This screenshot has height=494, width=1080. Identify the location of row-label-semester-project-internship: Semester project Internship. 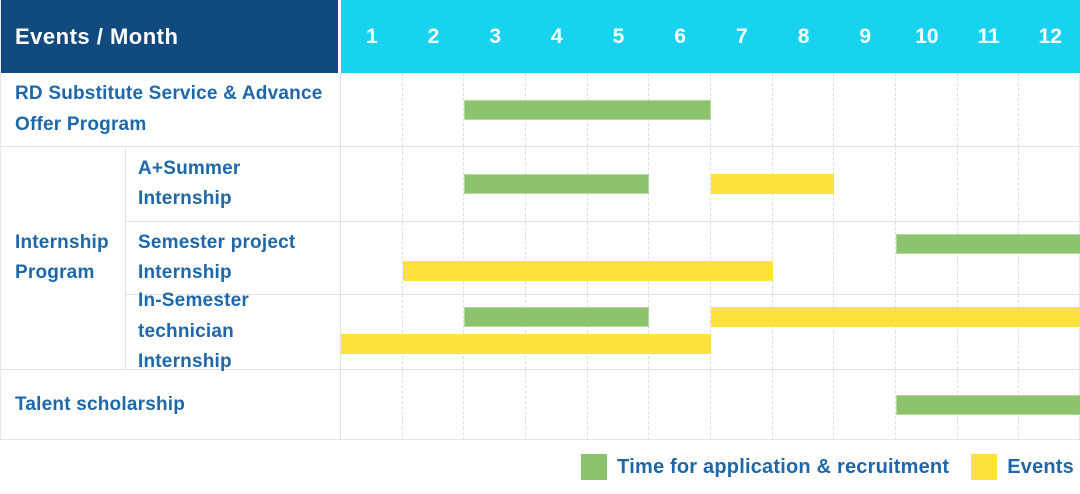
(233, 258).